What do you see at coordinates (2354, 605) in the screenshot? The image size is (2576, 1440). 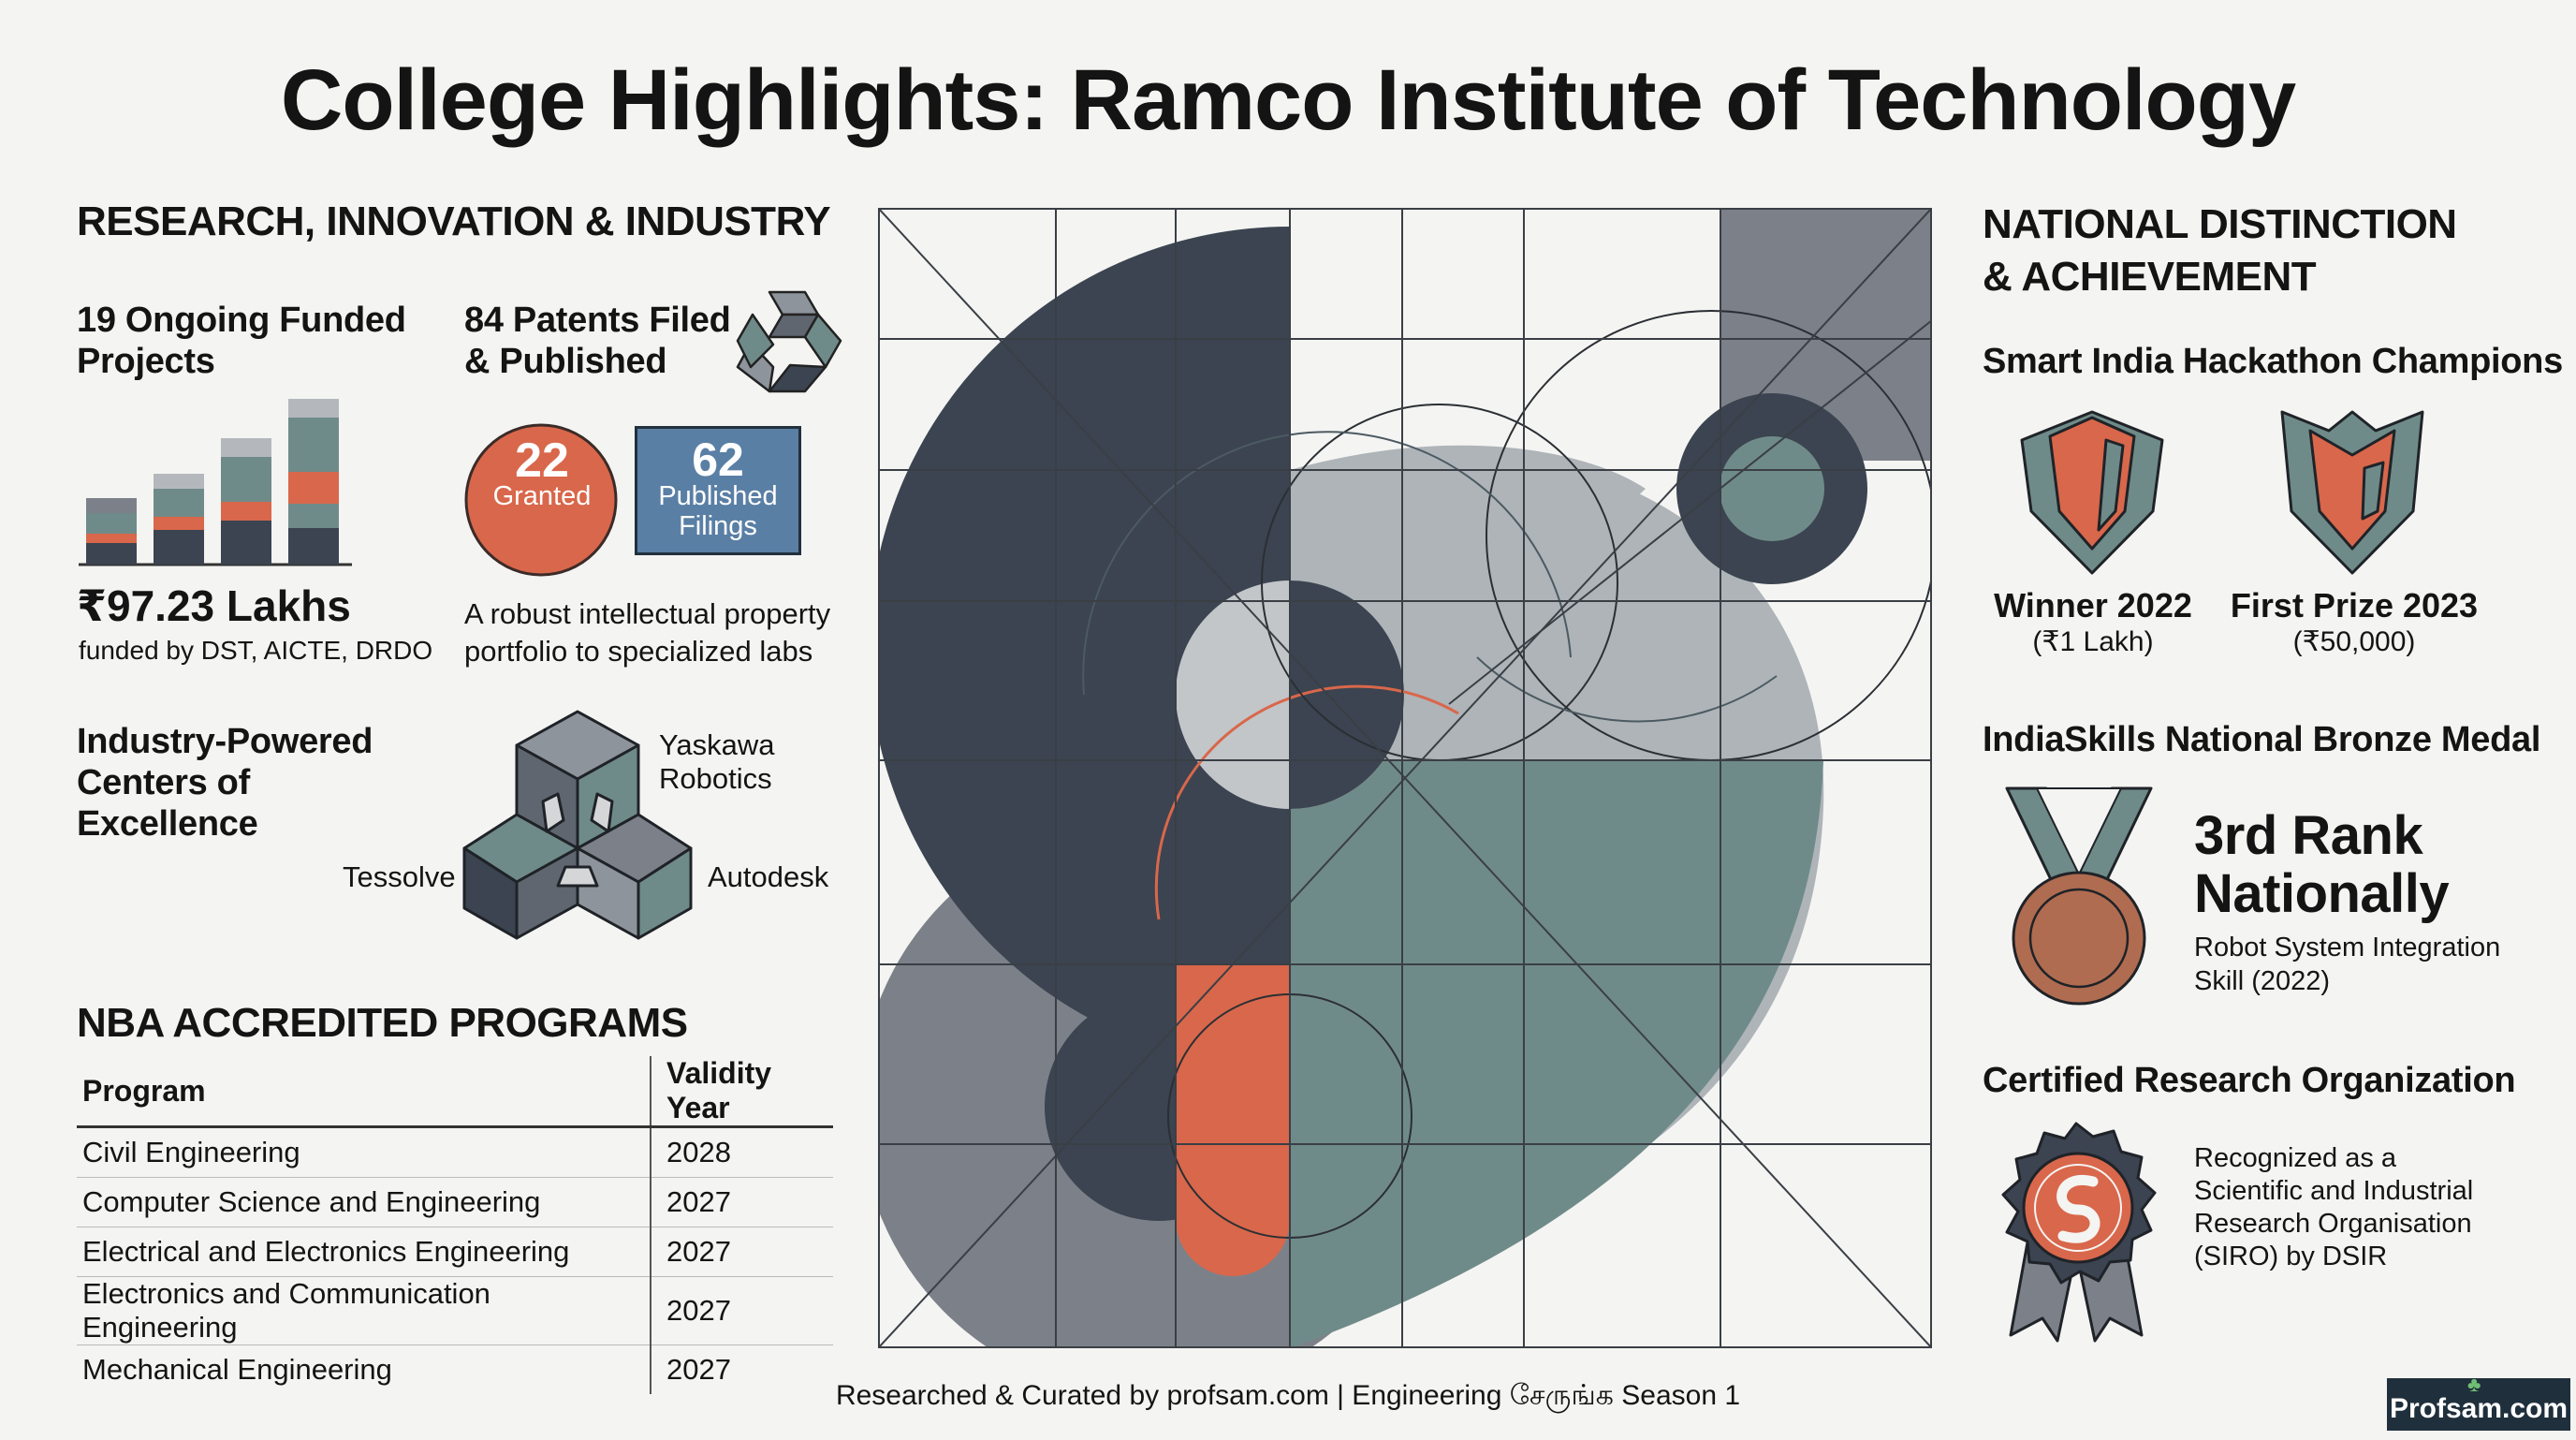 I see `first-prize-2023-title: First Prize 2023` at bounding box center [2354, 605].